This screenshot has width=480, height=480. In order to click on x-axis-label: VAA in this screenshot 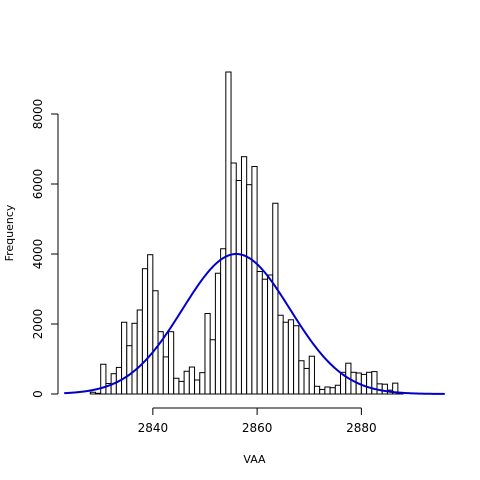, I will do `click(254, 459)`.